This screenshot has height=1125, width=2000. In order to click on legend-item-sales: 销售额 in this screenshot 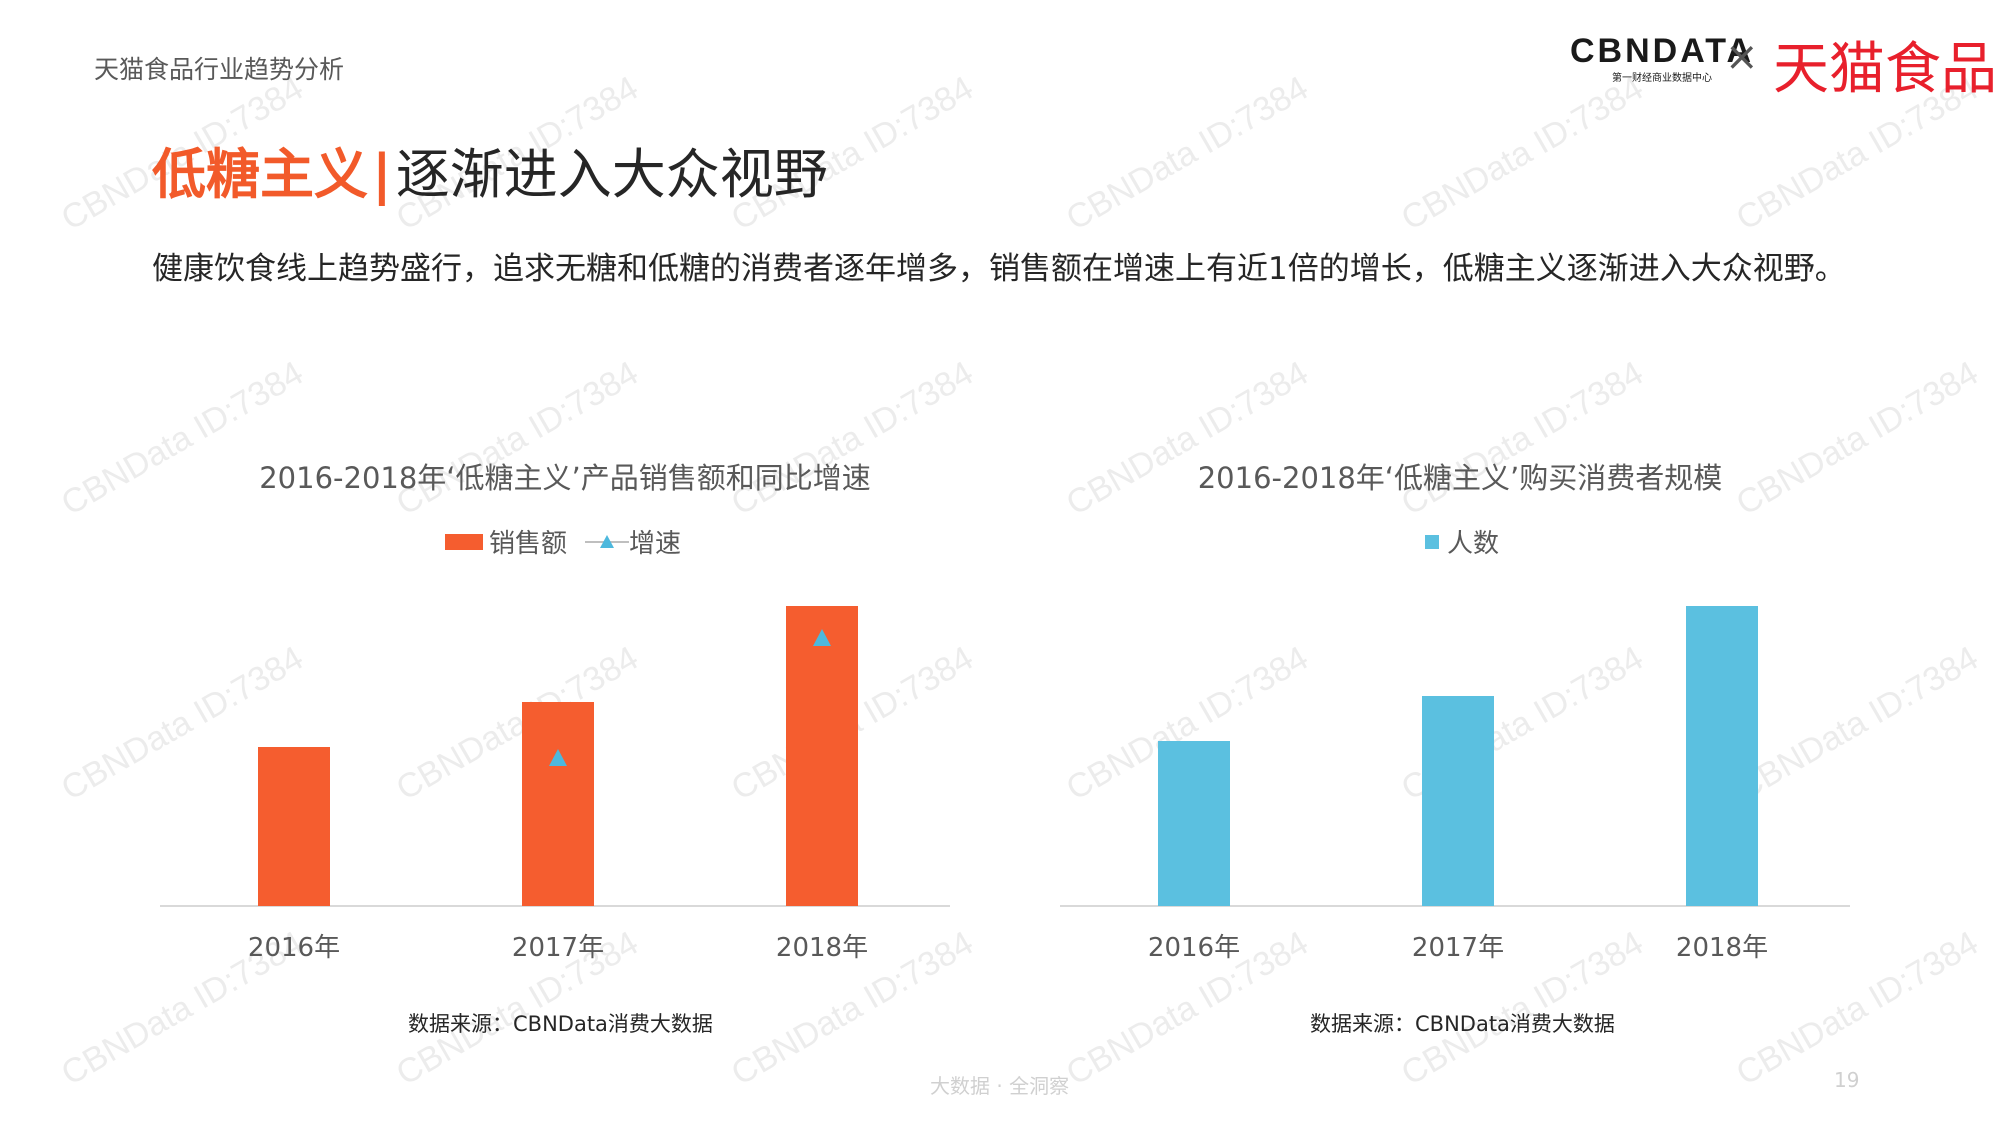, I will do `click(506, 541)`.